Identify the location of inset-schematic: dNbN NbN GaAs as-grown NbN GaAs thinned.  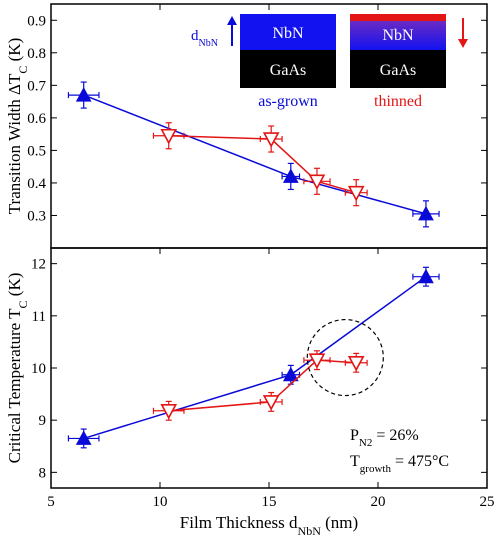
(329, 62).